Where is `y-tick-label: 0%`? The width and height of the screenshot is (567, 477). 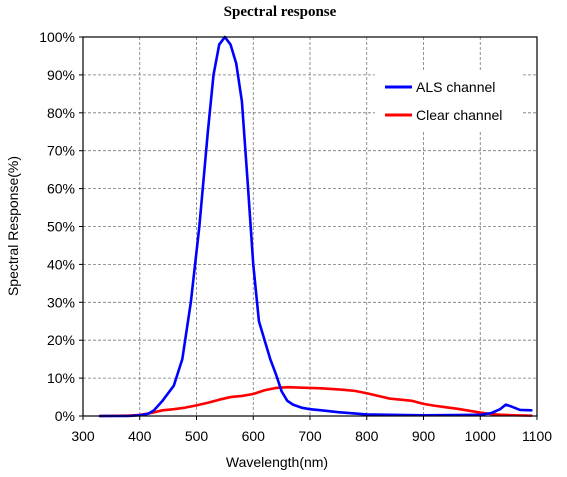 y-tick-label: 0% is located at coordinates (65, 416).